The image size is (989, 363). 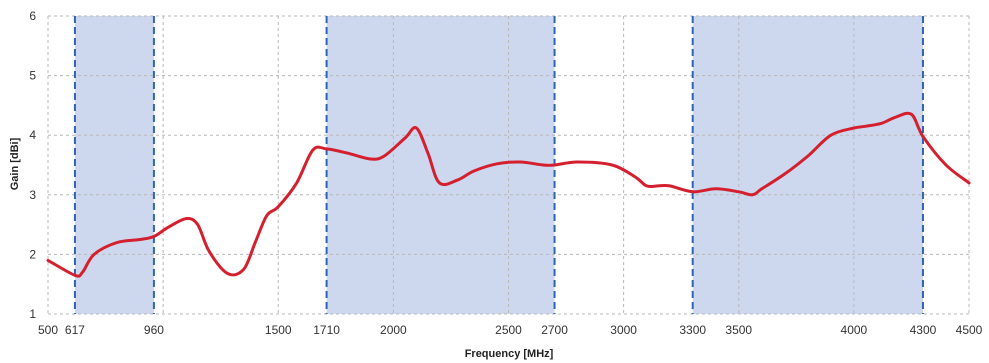 What do you see at coordinates (923, 330) in the screenshot?
I see `x-tick-label: 4300` at bounding box center [923, 330].